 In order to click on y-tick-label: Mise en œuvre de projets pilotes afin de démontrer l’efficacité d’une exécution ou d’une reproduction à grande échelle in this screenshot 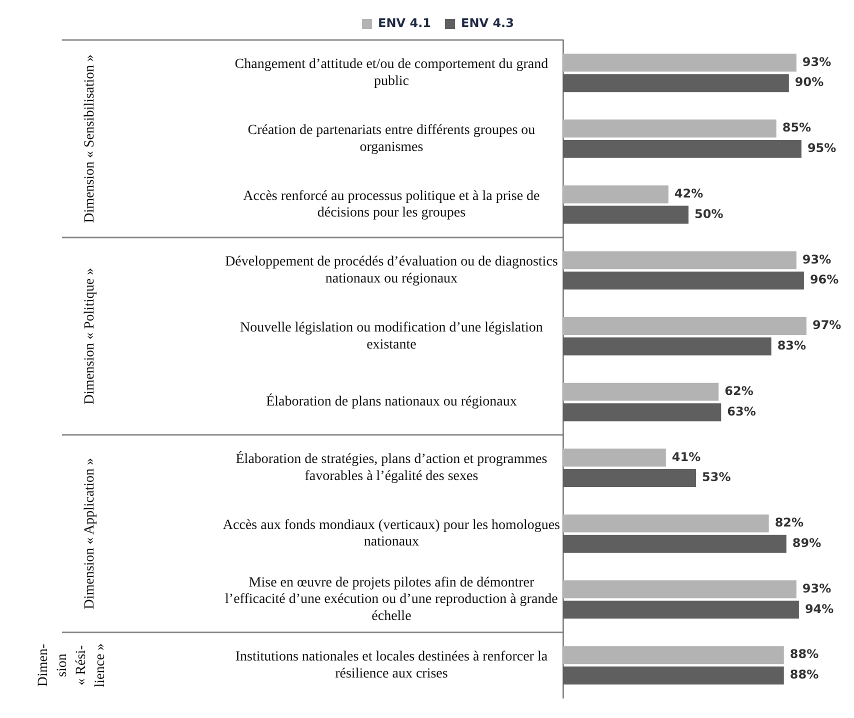, I will do `click(391, 599)`.